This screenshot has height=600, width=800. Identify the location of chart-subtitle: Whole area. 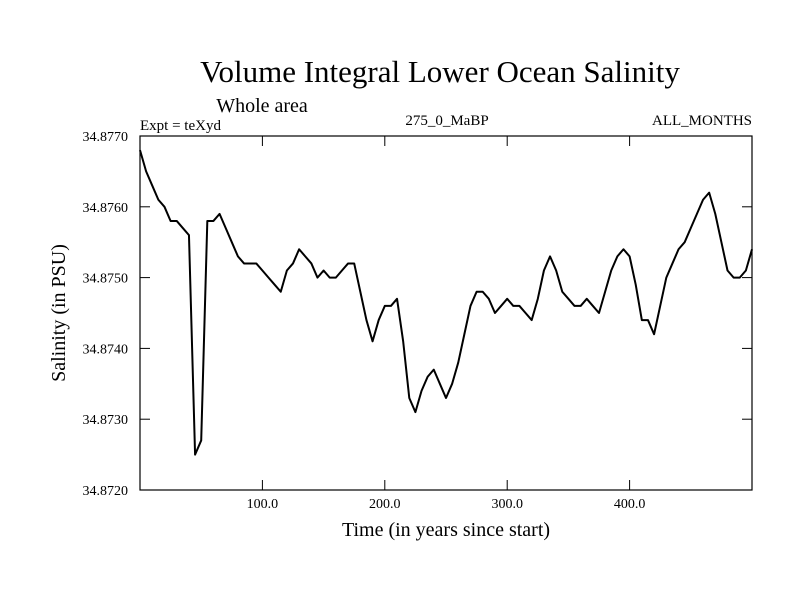
(262, 106).